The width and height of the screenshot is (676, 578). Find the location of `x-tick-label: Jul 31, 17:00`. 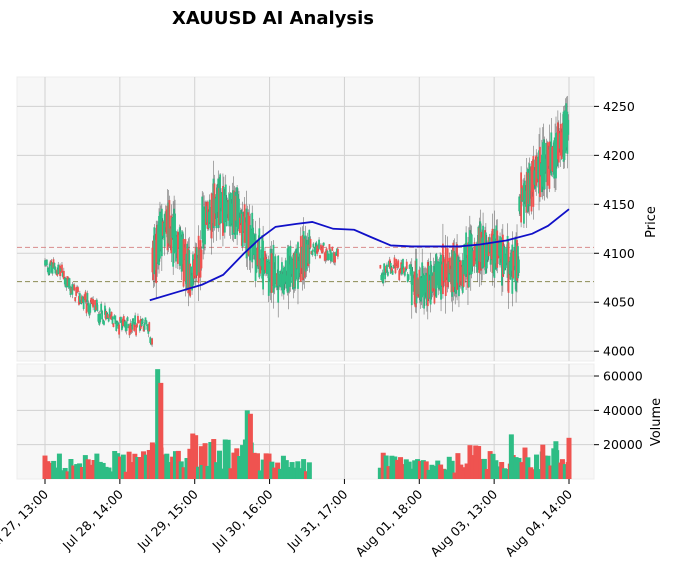

x-tick-label: Jul 31, 17:00 is located at coordinates (316, 519).